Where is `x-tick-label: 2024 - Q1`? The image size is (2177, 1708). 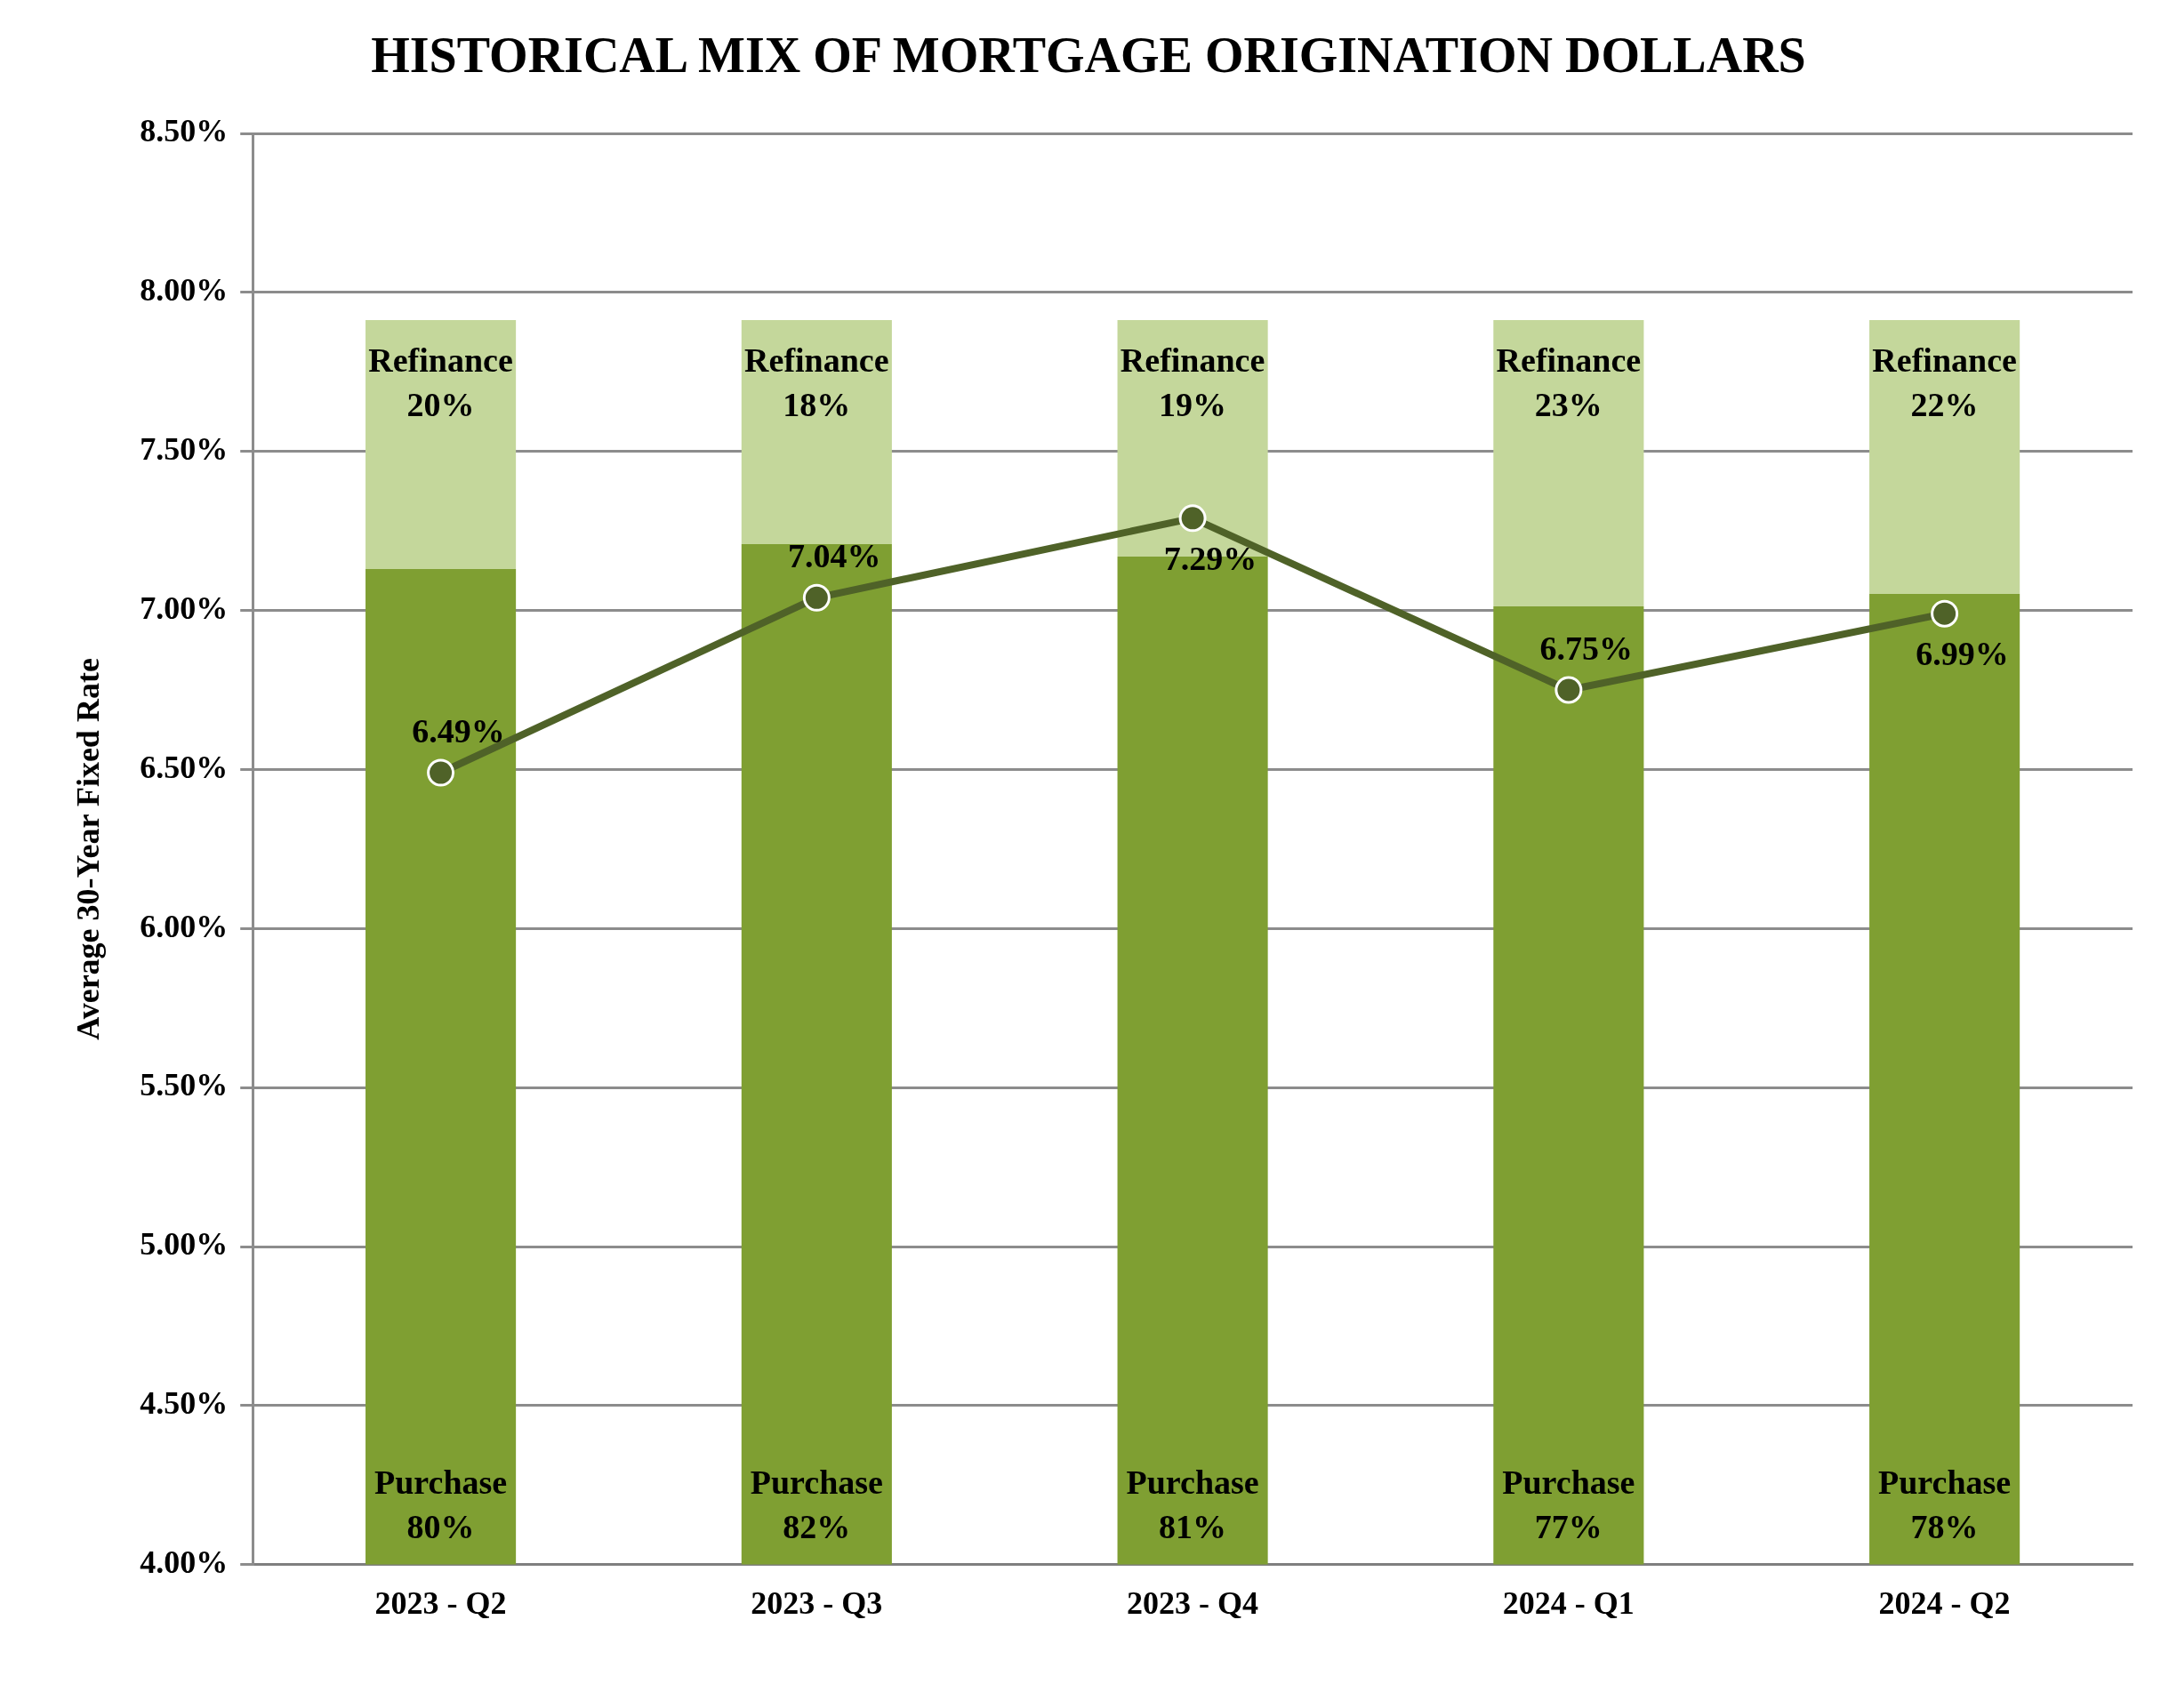 x-tick-label: 2024 - Q1 is located at coordinates (1568, 1602).